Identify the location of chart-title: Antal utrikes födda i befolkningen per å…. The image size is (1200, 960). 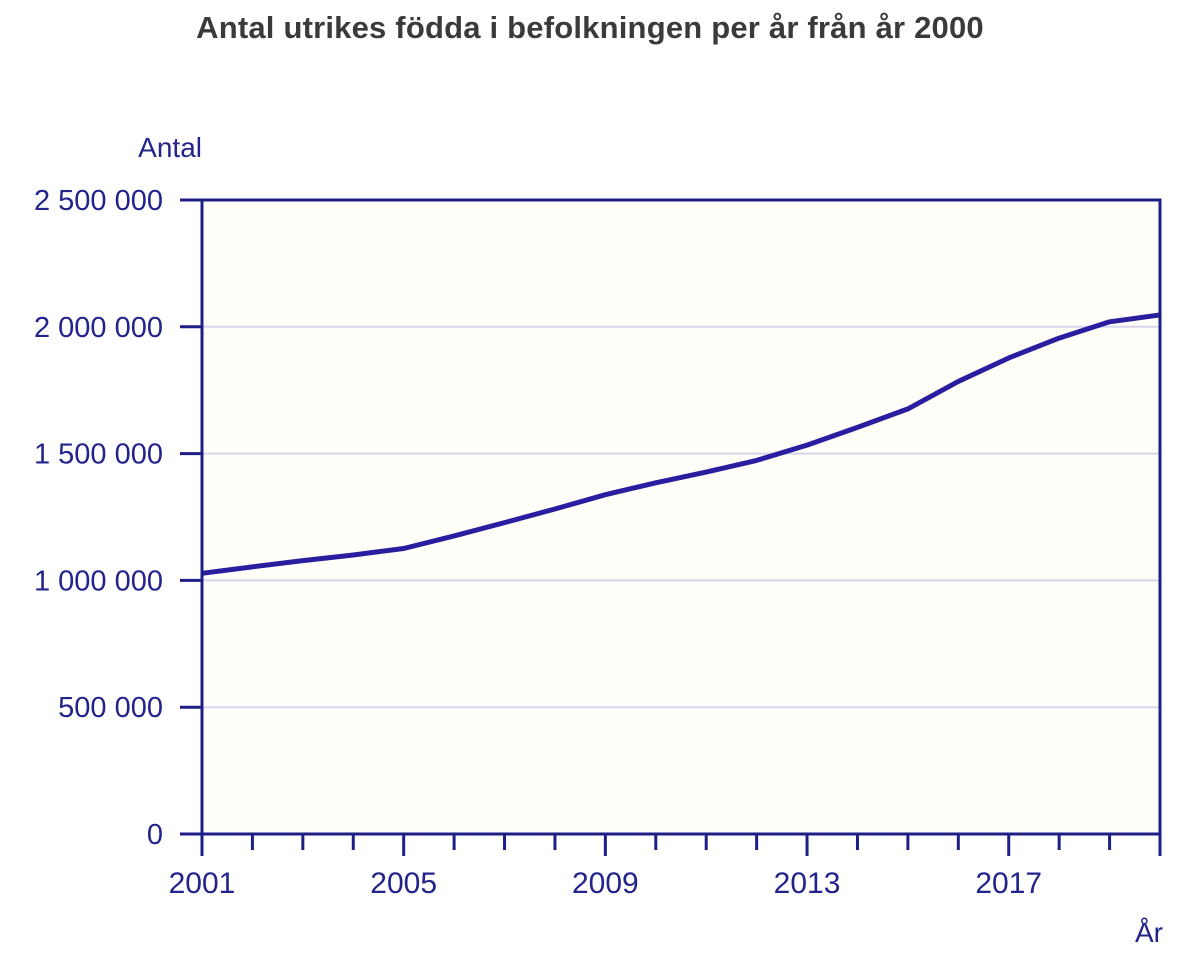
(590, 27).